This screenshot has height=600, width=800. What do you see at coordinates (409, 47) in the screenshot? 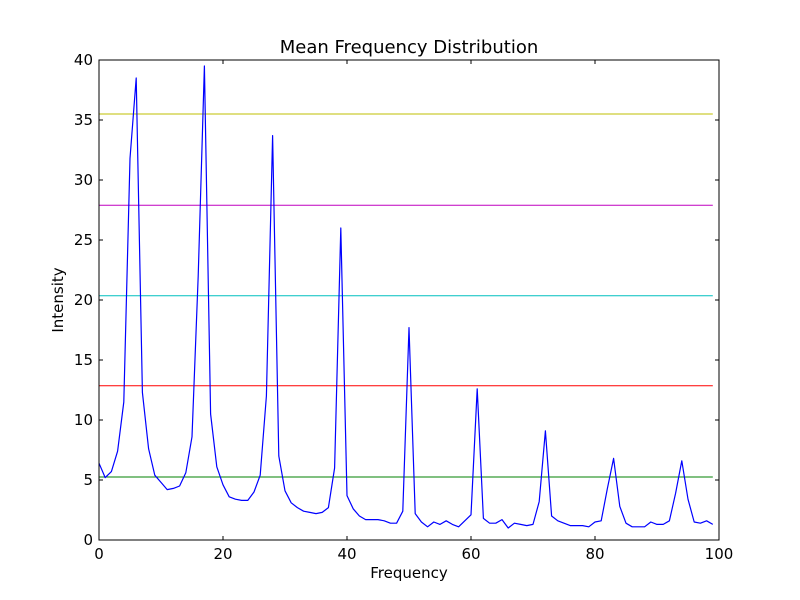
I see `chart-title: Mean Frequency Distribution` at bounding box center [409, 47].